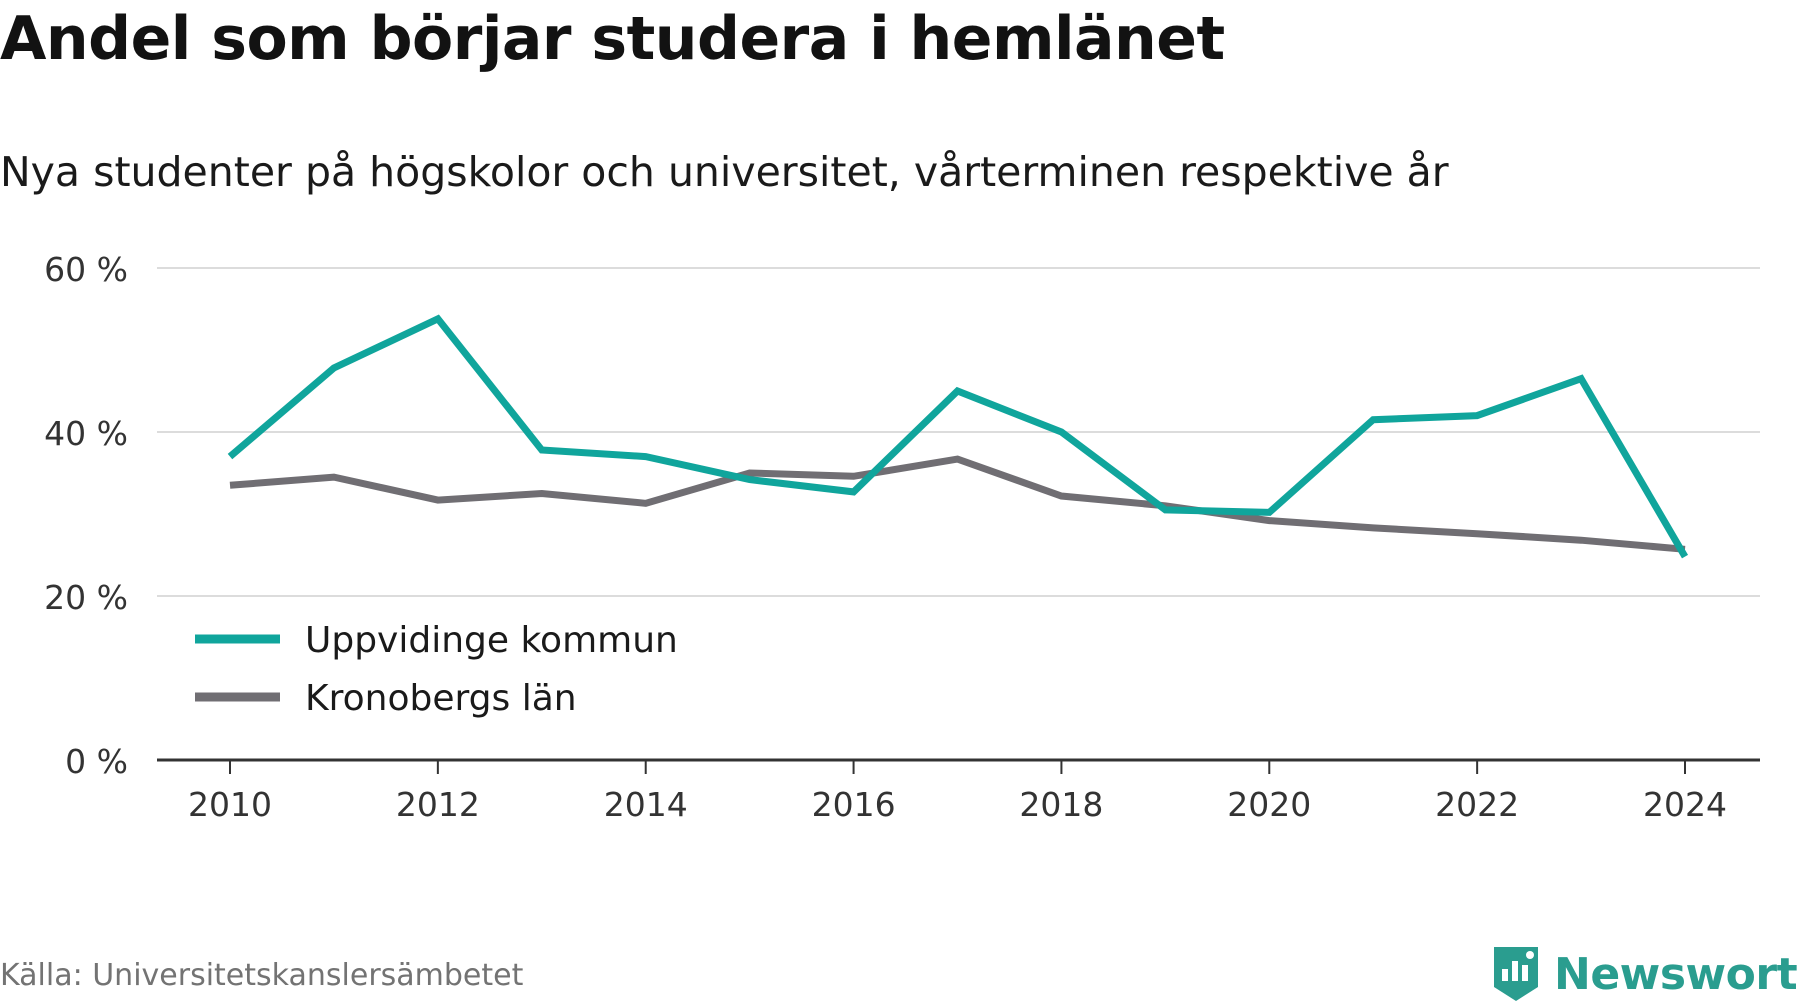 The width and height of the screenshot is (1800, 1008). Describe the element at coordinates (1677, 974) in the screenshot. I see `brand-name: Newsworthy` at that location.